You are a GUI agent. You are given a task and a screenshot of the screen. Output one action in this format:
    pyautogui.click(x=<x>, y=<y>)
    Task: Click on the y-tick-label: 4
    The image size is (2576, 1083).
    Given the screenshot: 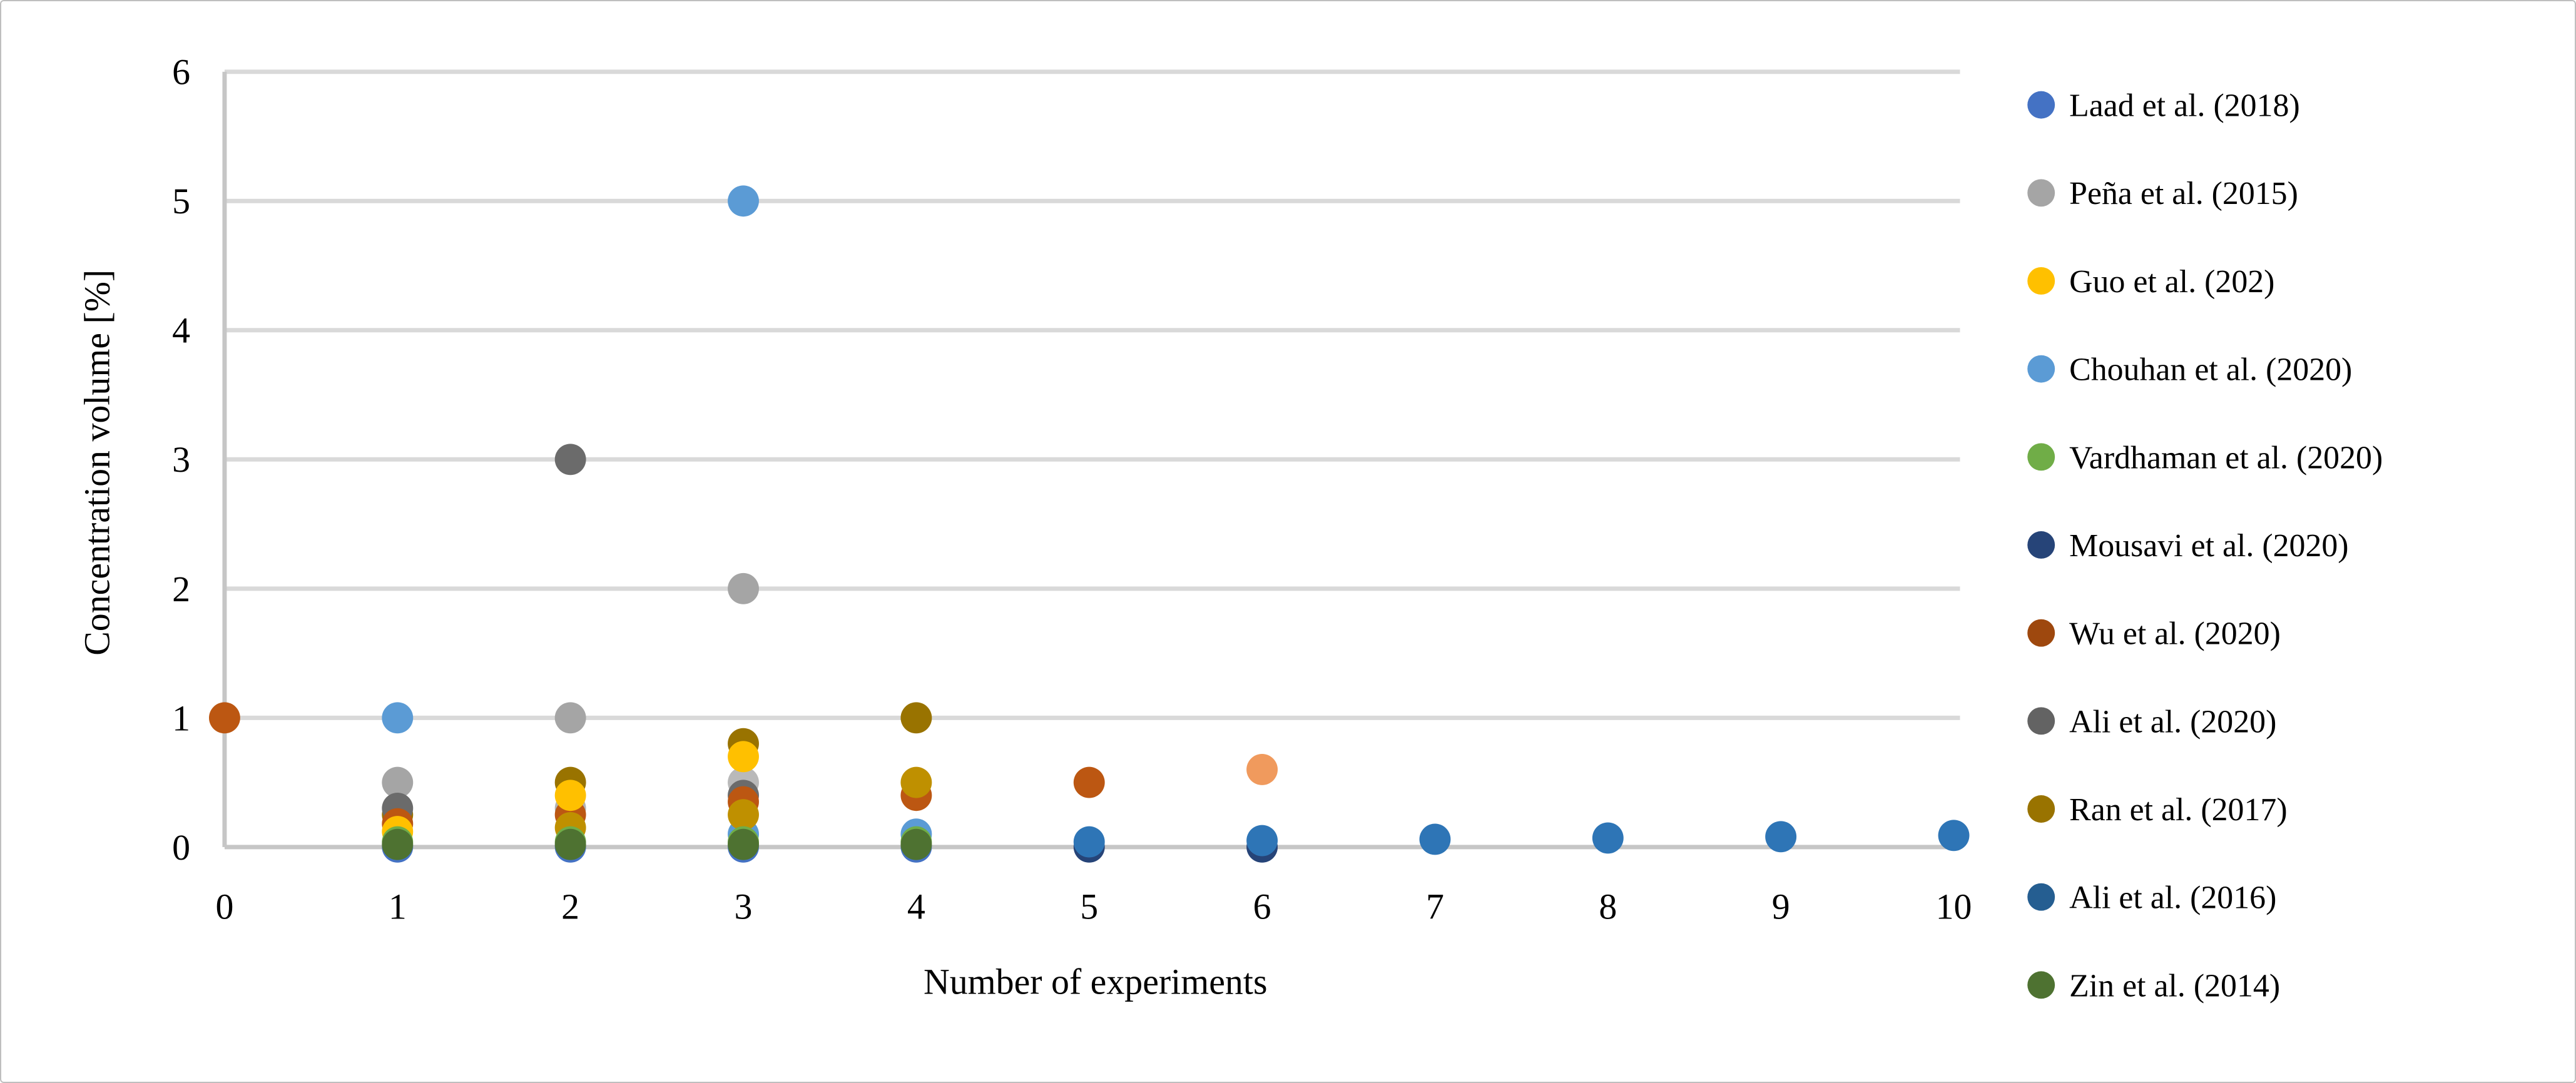 What is the action you would take?
    pyautogui.click(x=181, y=330)
    